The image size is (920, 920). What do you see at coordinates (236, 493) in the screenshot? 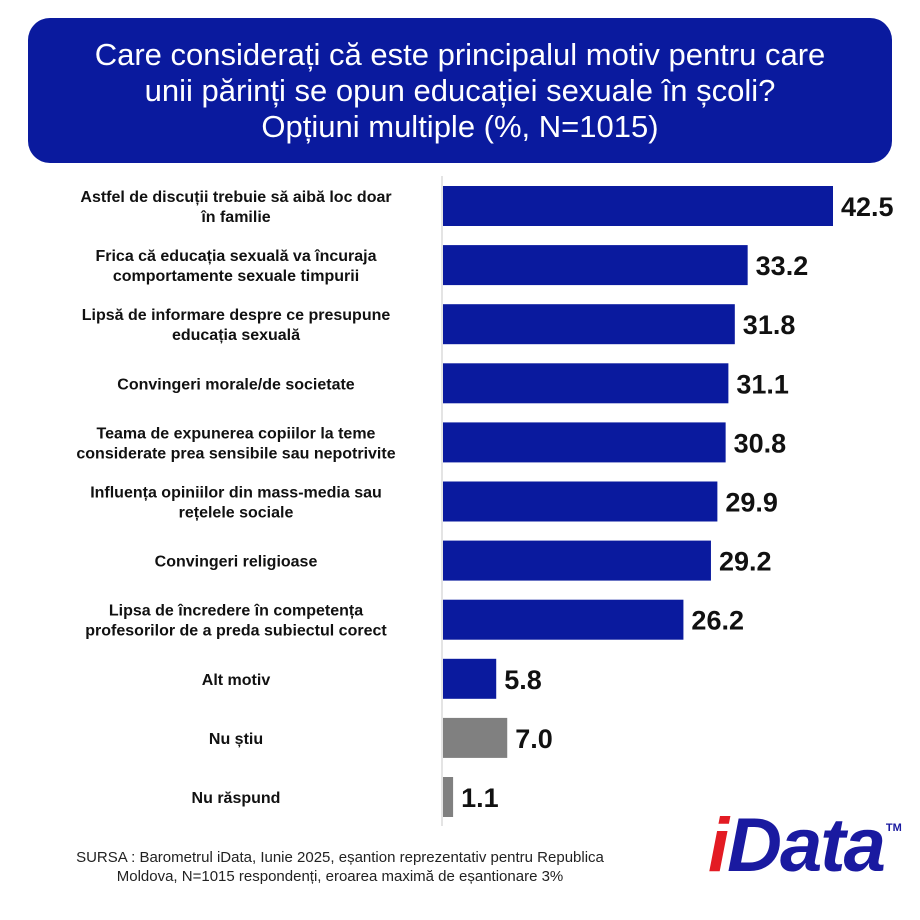
I see `category-label-line: Influența opiniilor din mass-media sau` at bounding box center [236, 493].